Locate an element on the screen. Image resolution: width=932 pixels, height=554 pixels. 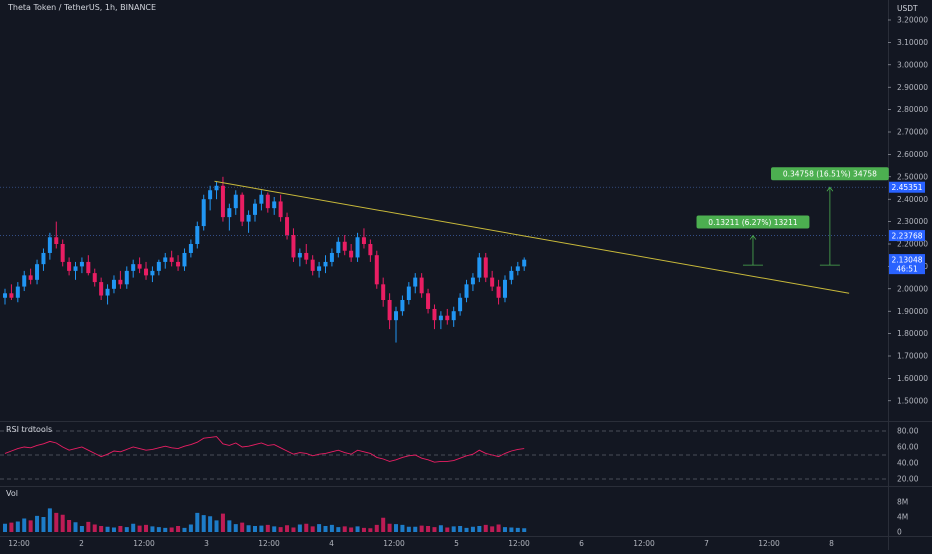
price-tag: 2.23768 is located at coordinates (907, 236).